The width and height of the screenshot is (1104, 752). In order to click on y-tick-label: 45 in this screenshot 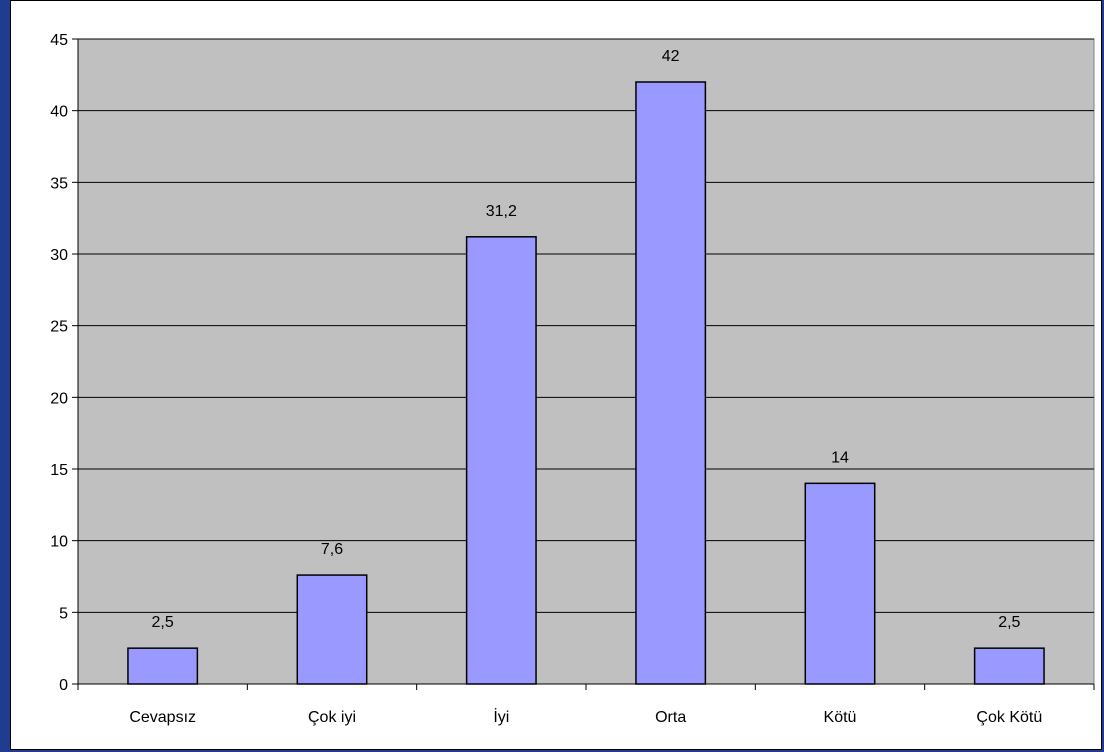, I will do `click(59, 40)`.